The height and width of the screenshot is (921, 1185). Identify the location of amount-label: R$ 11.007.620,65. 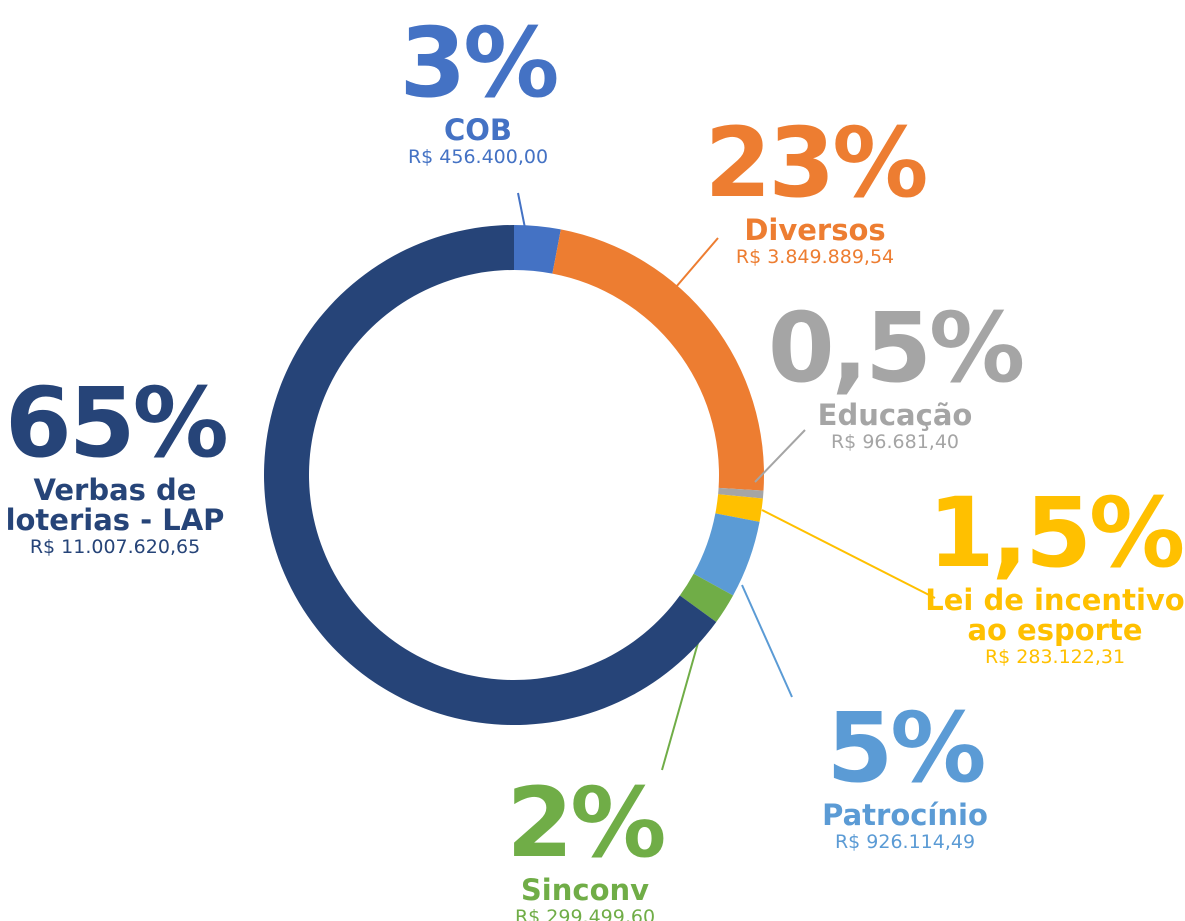
(115, 547).